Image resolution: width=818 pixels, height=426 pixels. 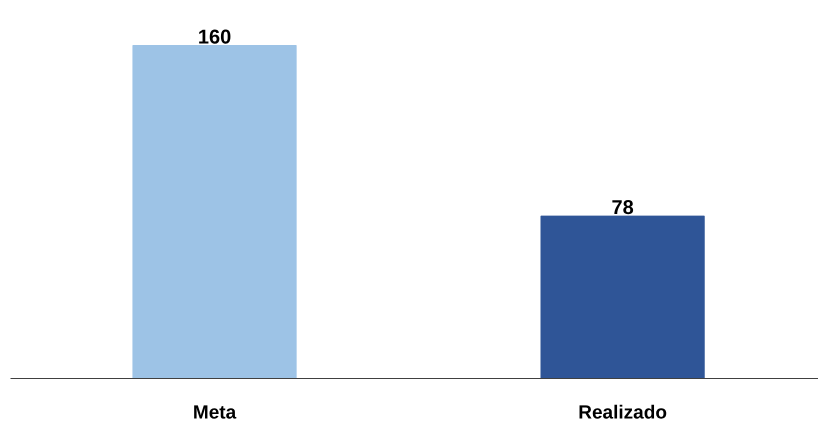 I want to click on x-tick-label: Meta, so click(x=214, y=413).